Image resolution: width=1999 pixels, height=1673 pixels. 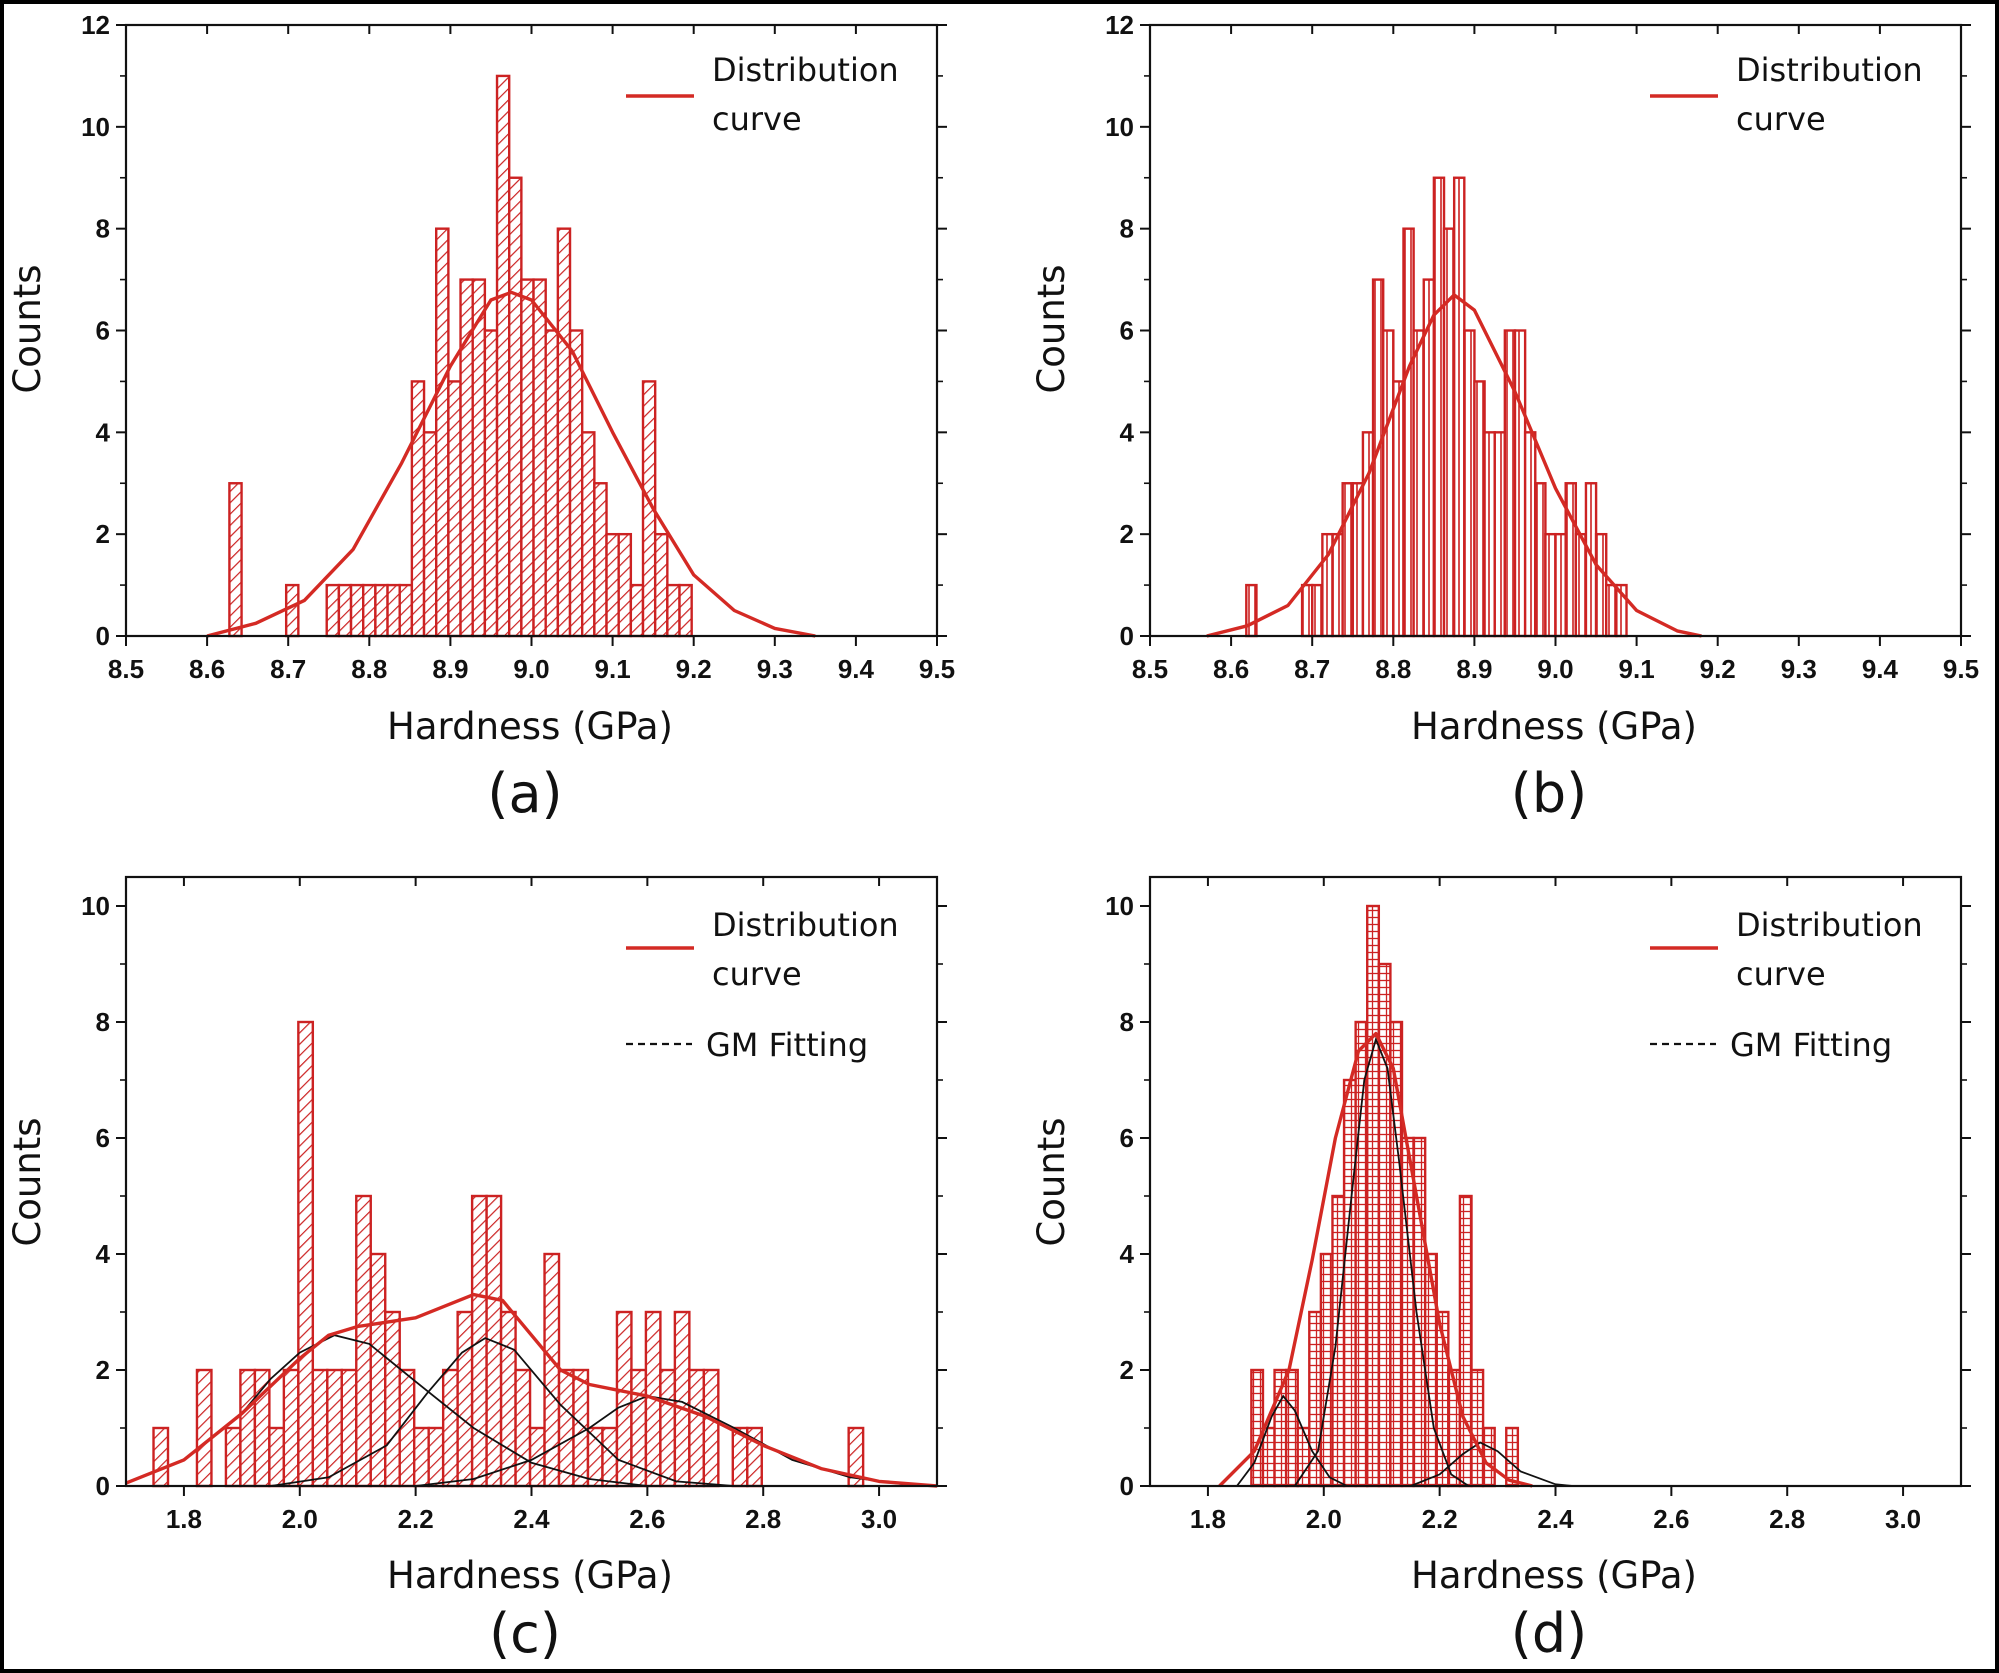 What do you see at coordinates (369, 669) in the screenshot?
I see `x-tick-label: 8.8` at bounding box center [369, 669].